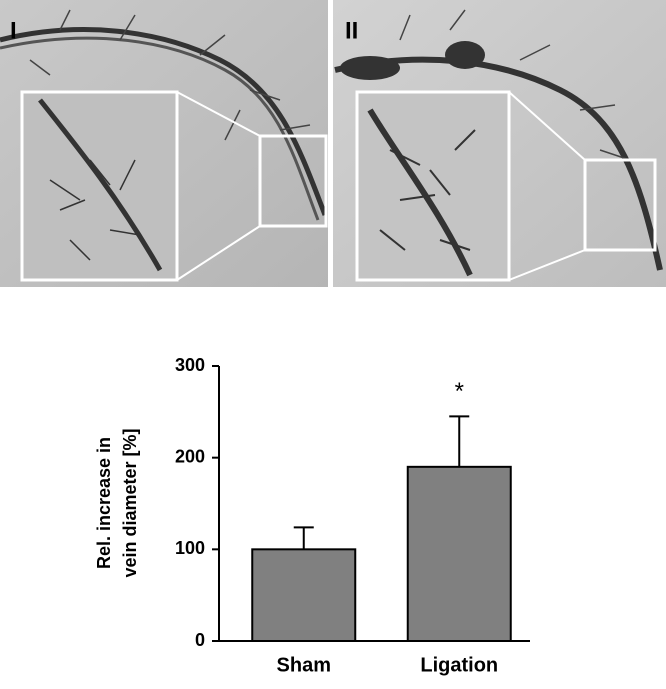 This screenshot has width=666, height=689. I want to click on y-tick-label: 0, so click(200, 640).